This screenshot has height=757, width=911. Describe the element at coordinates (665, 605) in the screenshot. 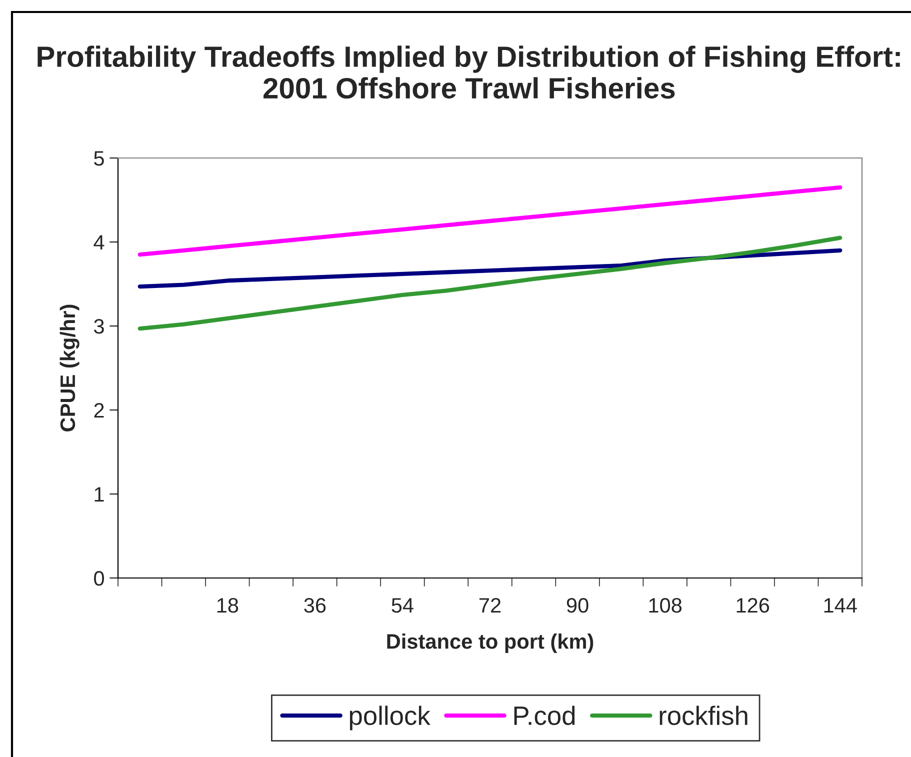

I see `x-tick-label: 108` at that location.